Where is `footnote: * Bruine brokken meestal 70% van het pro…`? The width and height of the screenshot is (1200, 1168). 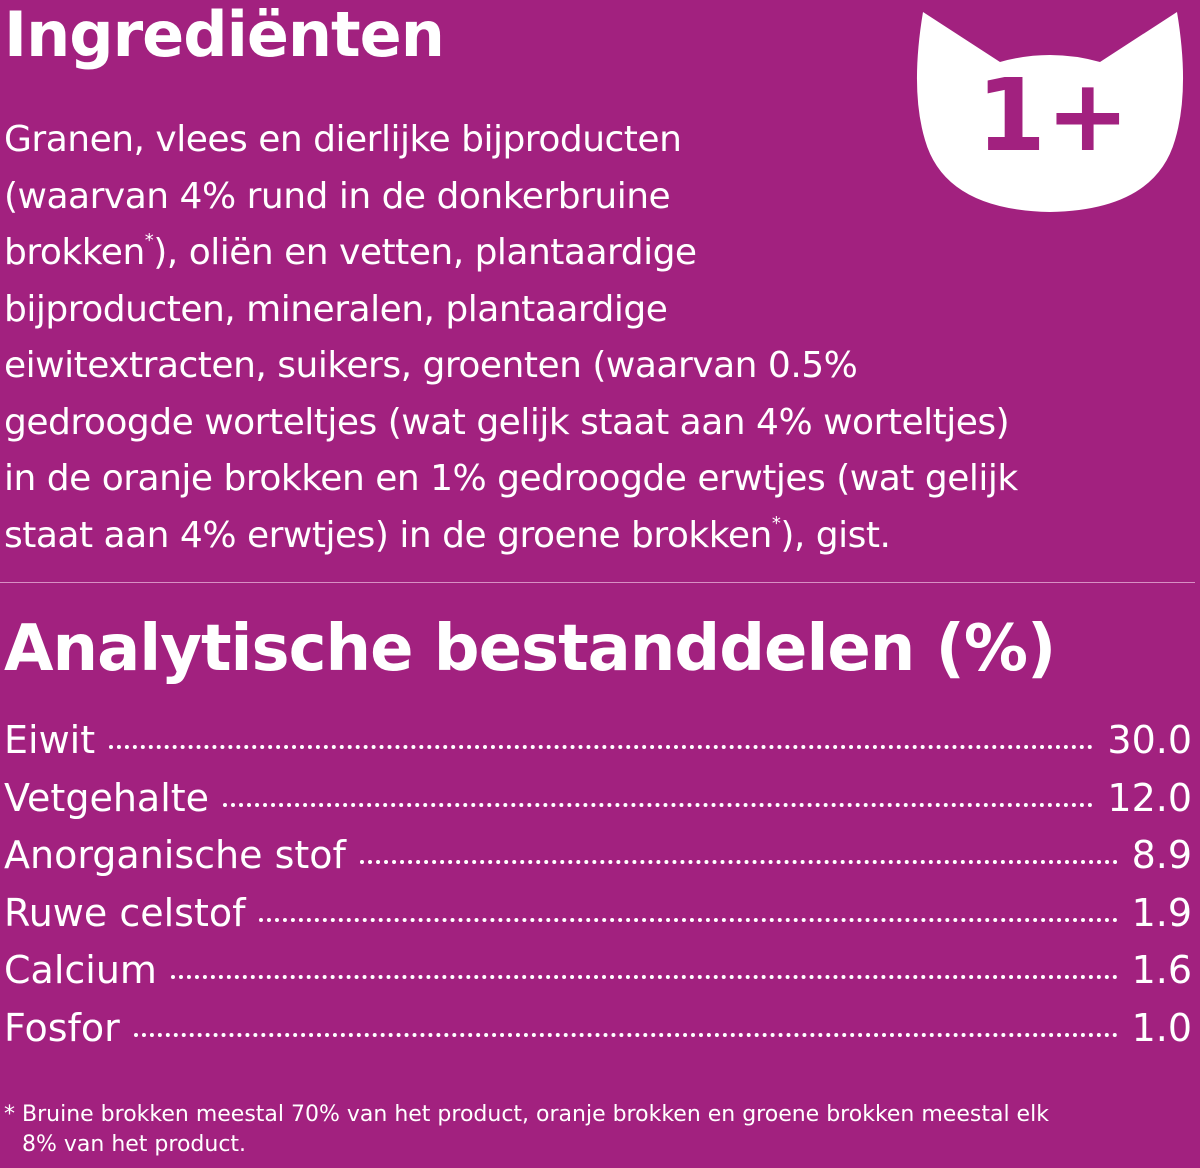 footnote: * Bruine brokken meestal 70% van het pro… is located at coordinates (526, 1130).